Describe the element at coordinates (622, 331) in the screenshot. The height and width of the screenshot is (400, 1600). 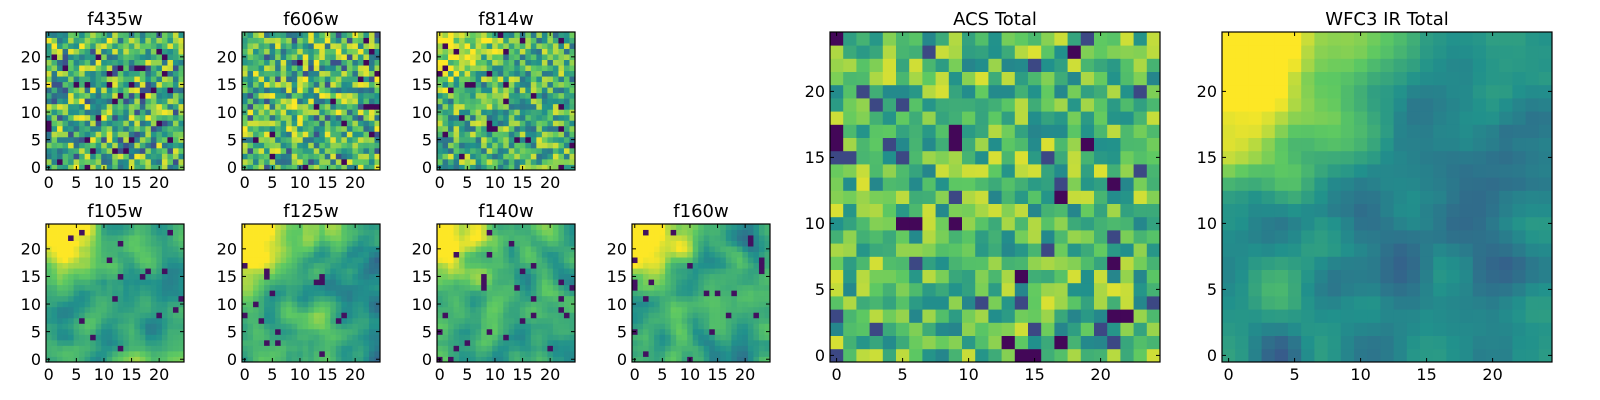
I see `y-tick-label: 5` at that location.